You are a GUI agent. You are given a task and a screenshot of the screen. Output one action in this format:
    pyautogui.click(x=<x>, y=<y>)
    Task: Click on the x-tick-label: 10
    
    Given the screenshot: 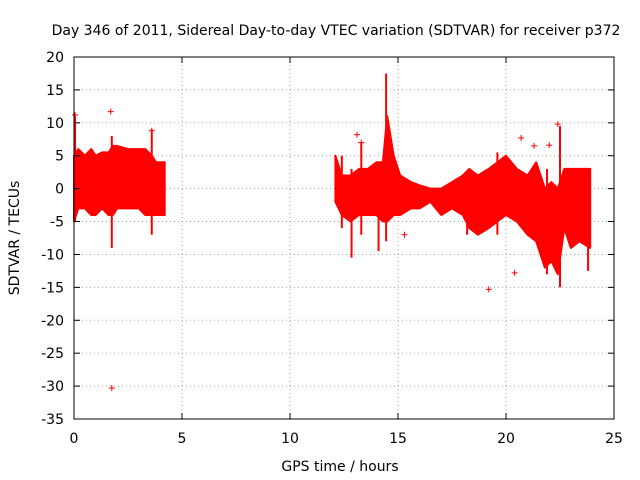 What is the action you would take?
    pyautogui.click(x=290, y=439)
    